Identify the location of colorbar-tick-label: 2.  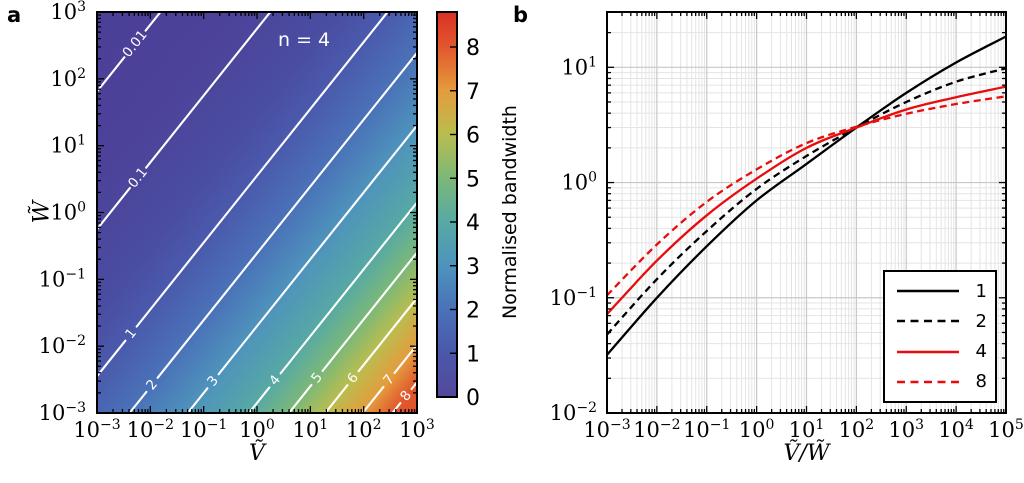
(473, 311).